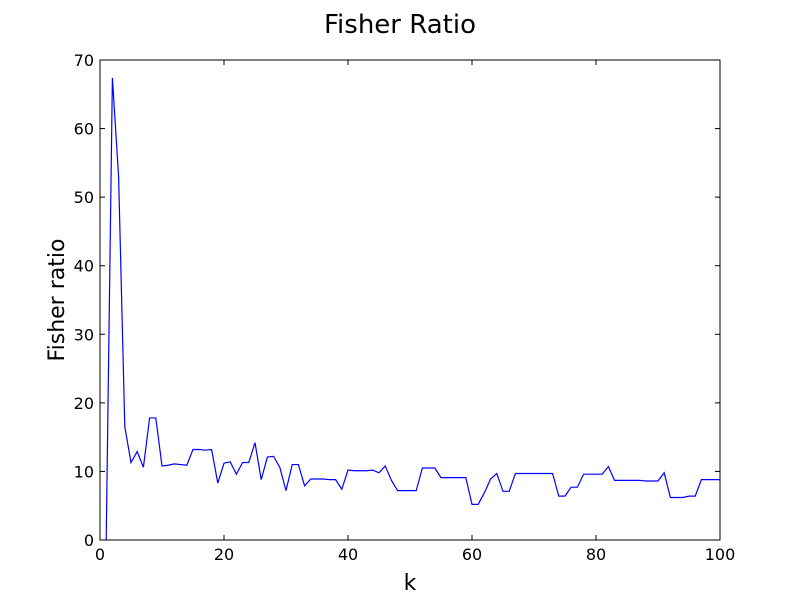  Describe the element at coordinates (84, 334) in the screenshot. I see `y-tick-label: 30` at that location.